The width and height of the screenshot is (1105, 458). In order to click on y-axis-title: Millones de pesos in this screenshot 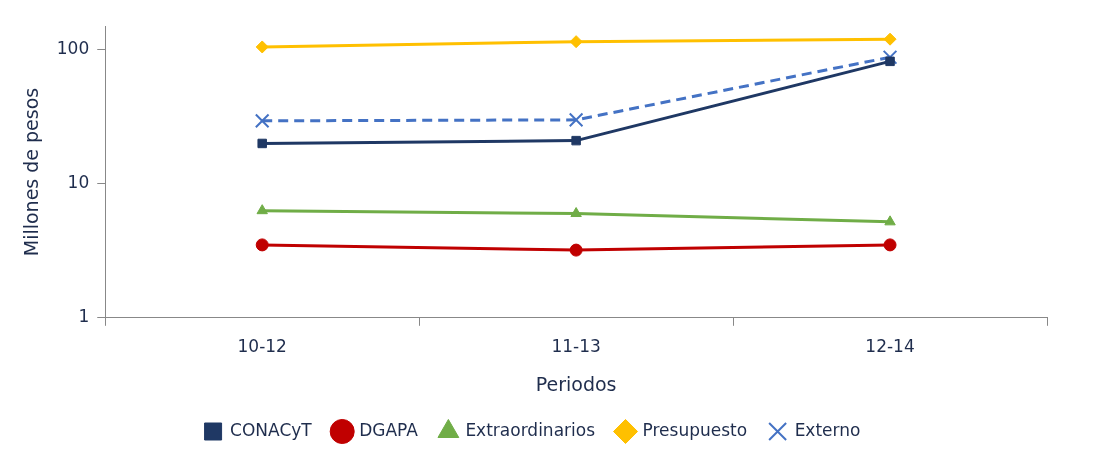, I will do `click(31, 172)`.